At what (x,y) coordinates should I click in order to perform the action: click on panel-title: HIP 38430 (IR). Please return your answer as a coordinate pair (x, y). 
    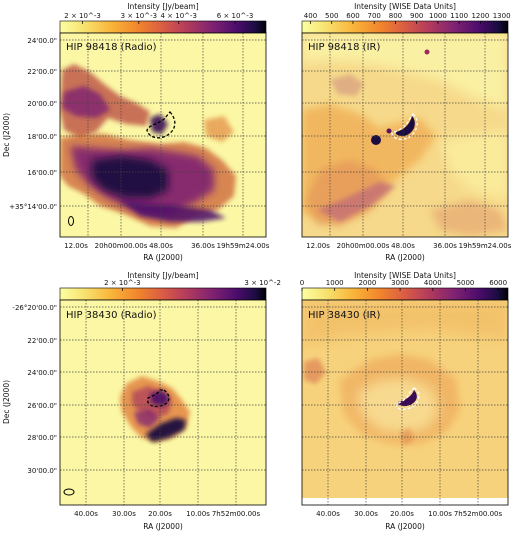
    Looking at the image, I should click on (344, 315).